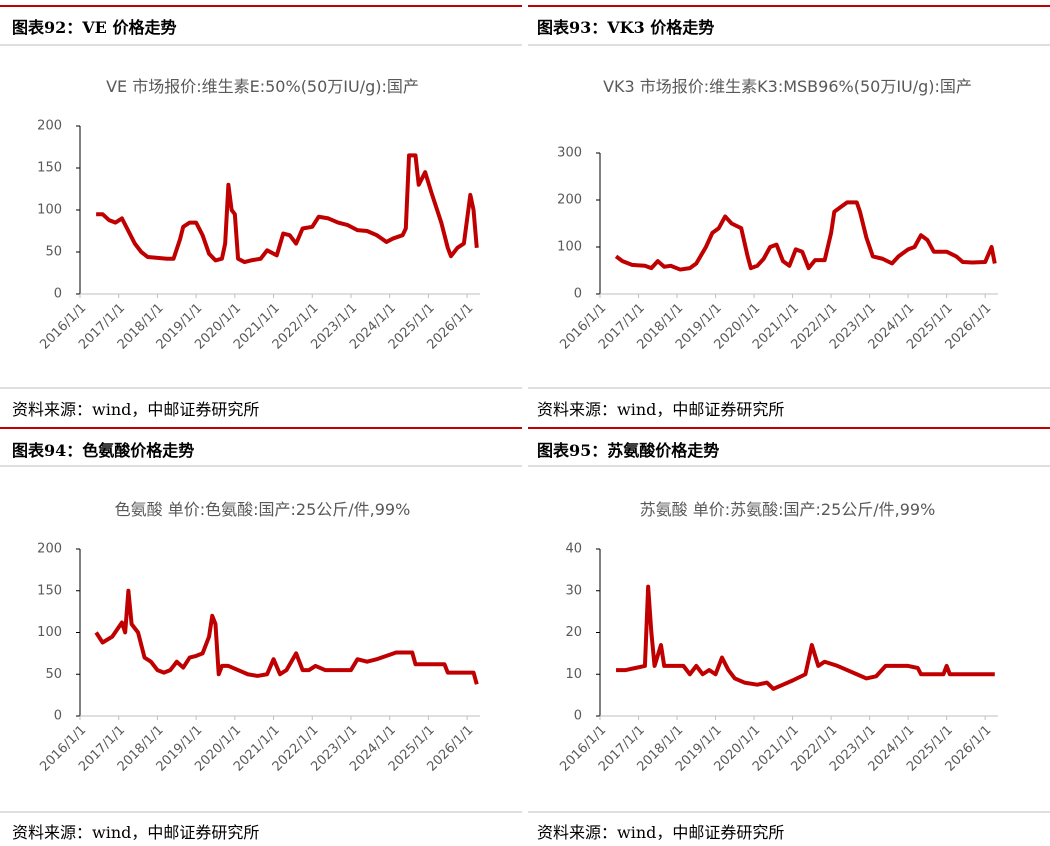 This screenshot has height=846, width=1050. What do you see at coordinates (573, 549) in the screenshot?
I see `y-tick-label: 40` at bounding box center [573, 549].